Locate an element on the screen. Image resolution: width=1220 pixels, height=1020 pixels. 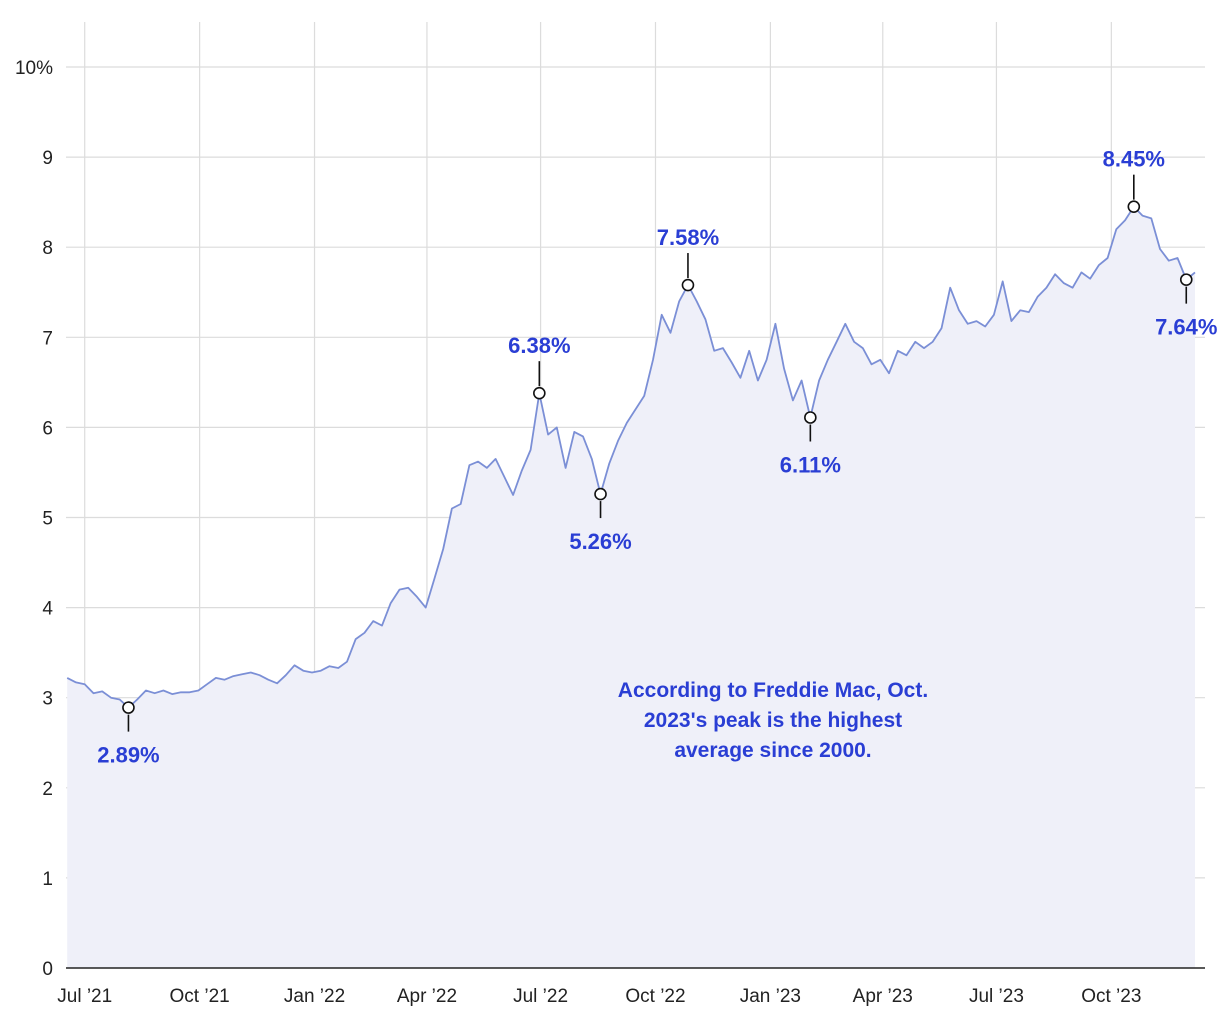
x-tick-label: Jul ’23 is located at coordinates (996, 996).